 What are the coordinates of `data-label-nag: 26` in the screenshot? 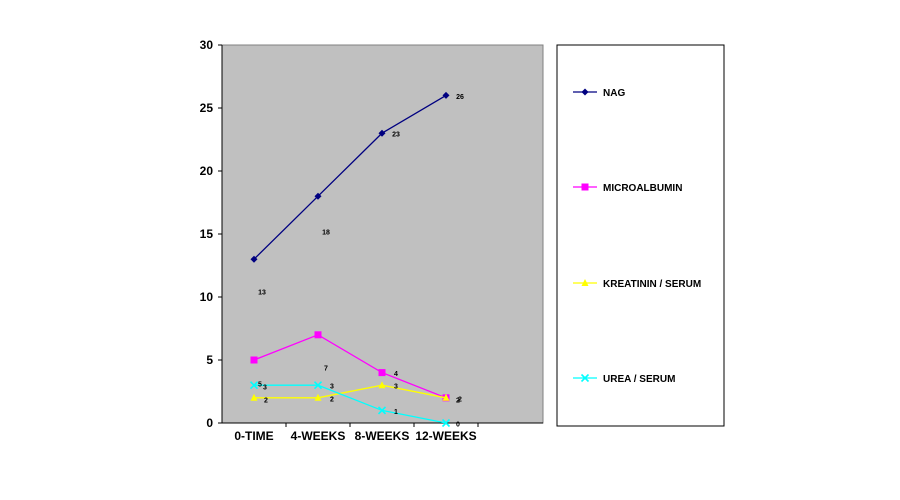 It's located at (460, 97).